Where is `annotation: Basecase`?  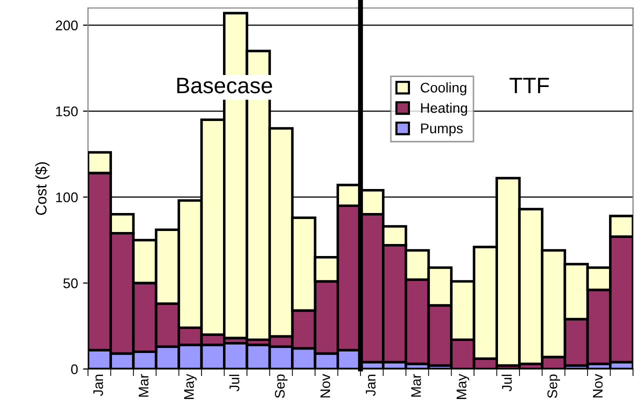 annotation: Basecase is located at coordinates (224, 86).